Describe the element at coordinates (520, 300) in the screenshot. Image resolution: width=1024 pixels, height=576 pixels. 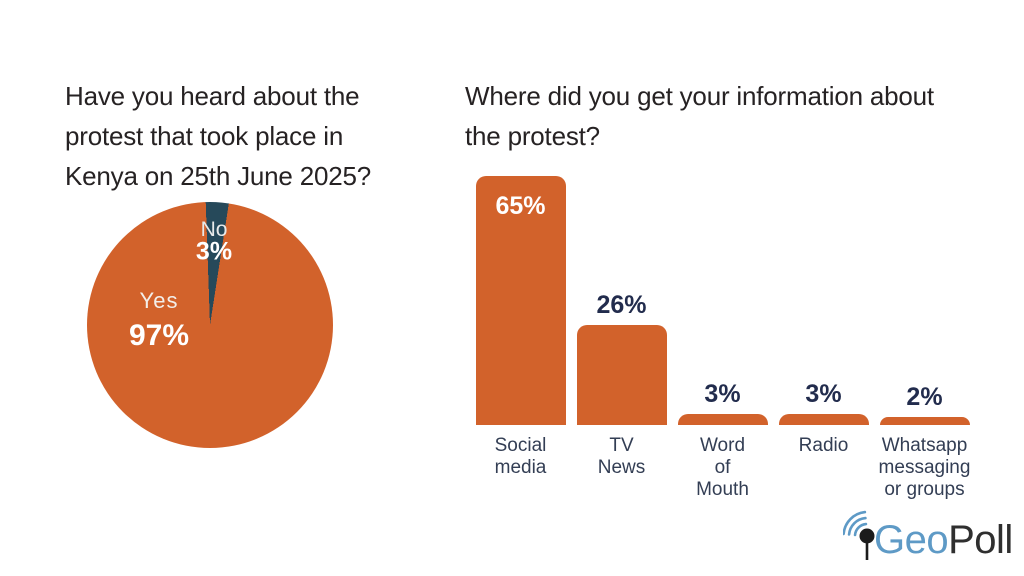
I see `bar: 65%` at that location.